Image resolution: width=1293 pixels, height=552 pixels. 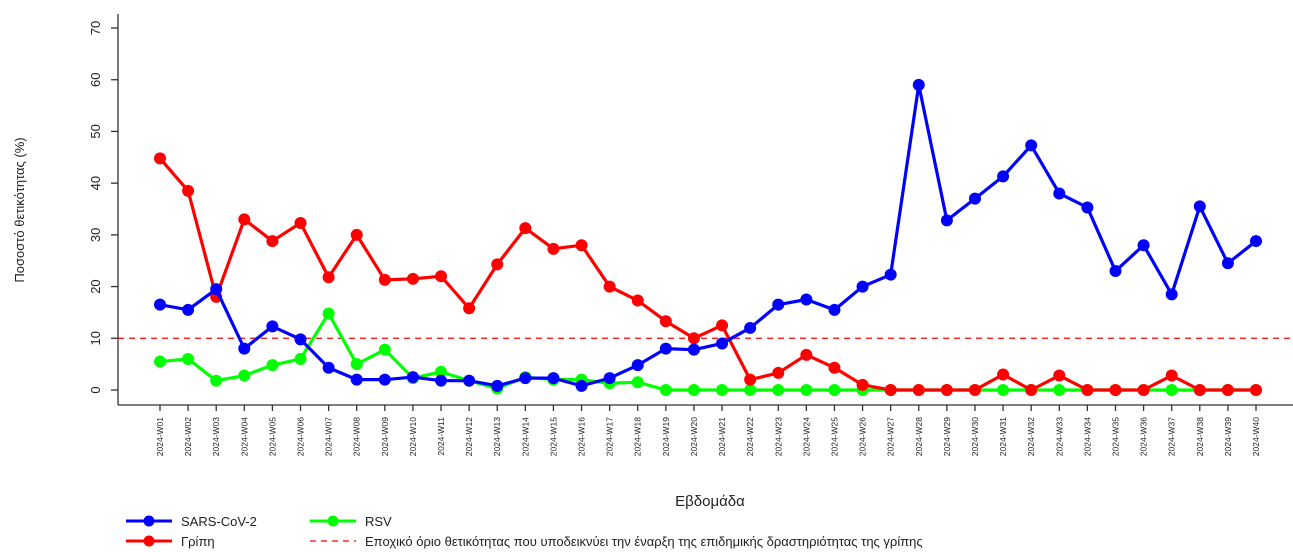 I want to click on x-tick-label: 2024-W38, so click(x=1200, y=436).